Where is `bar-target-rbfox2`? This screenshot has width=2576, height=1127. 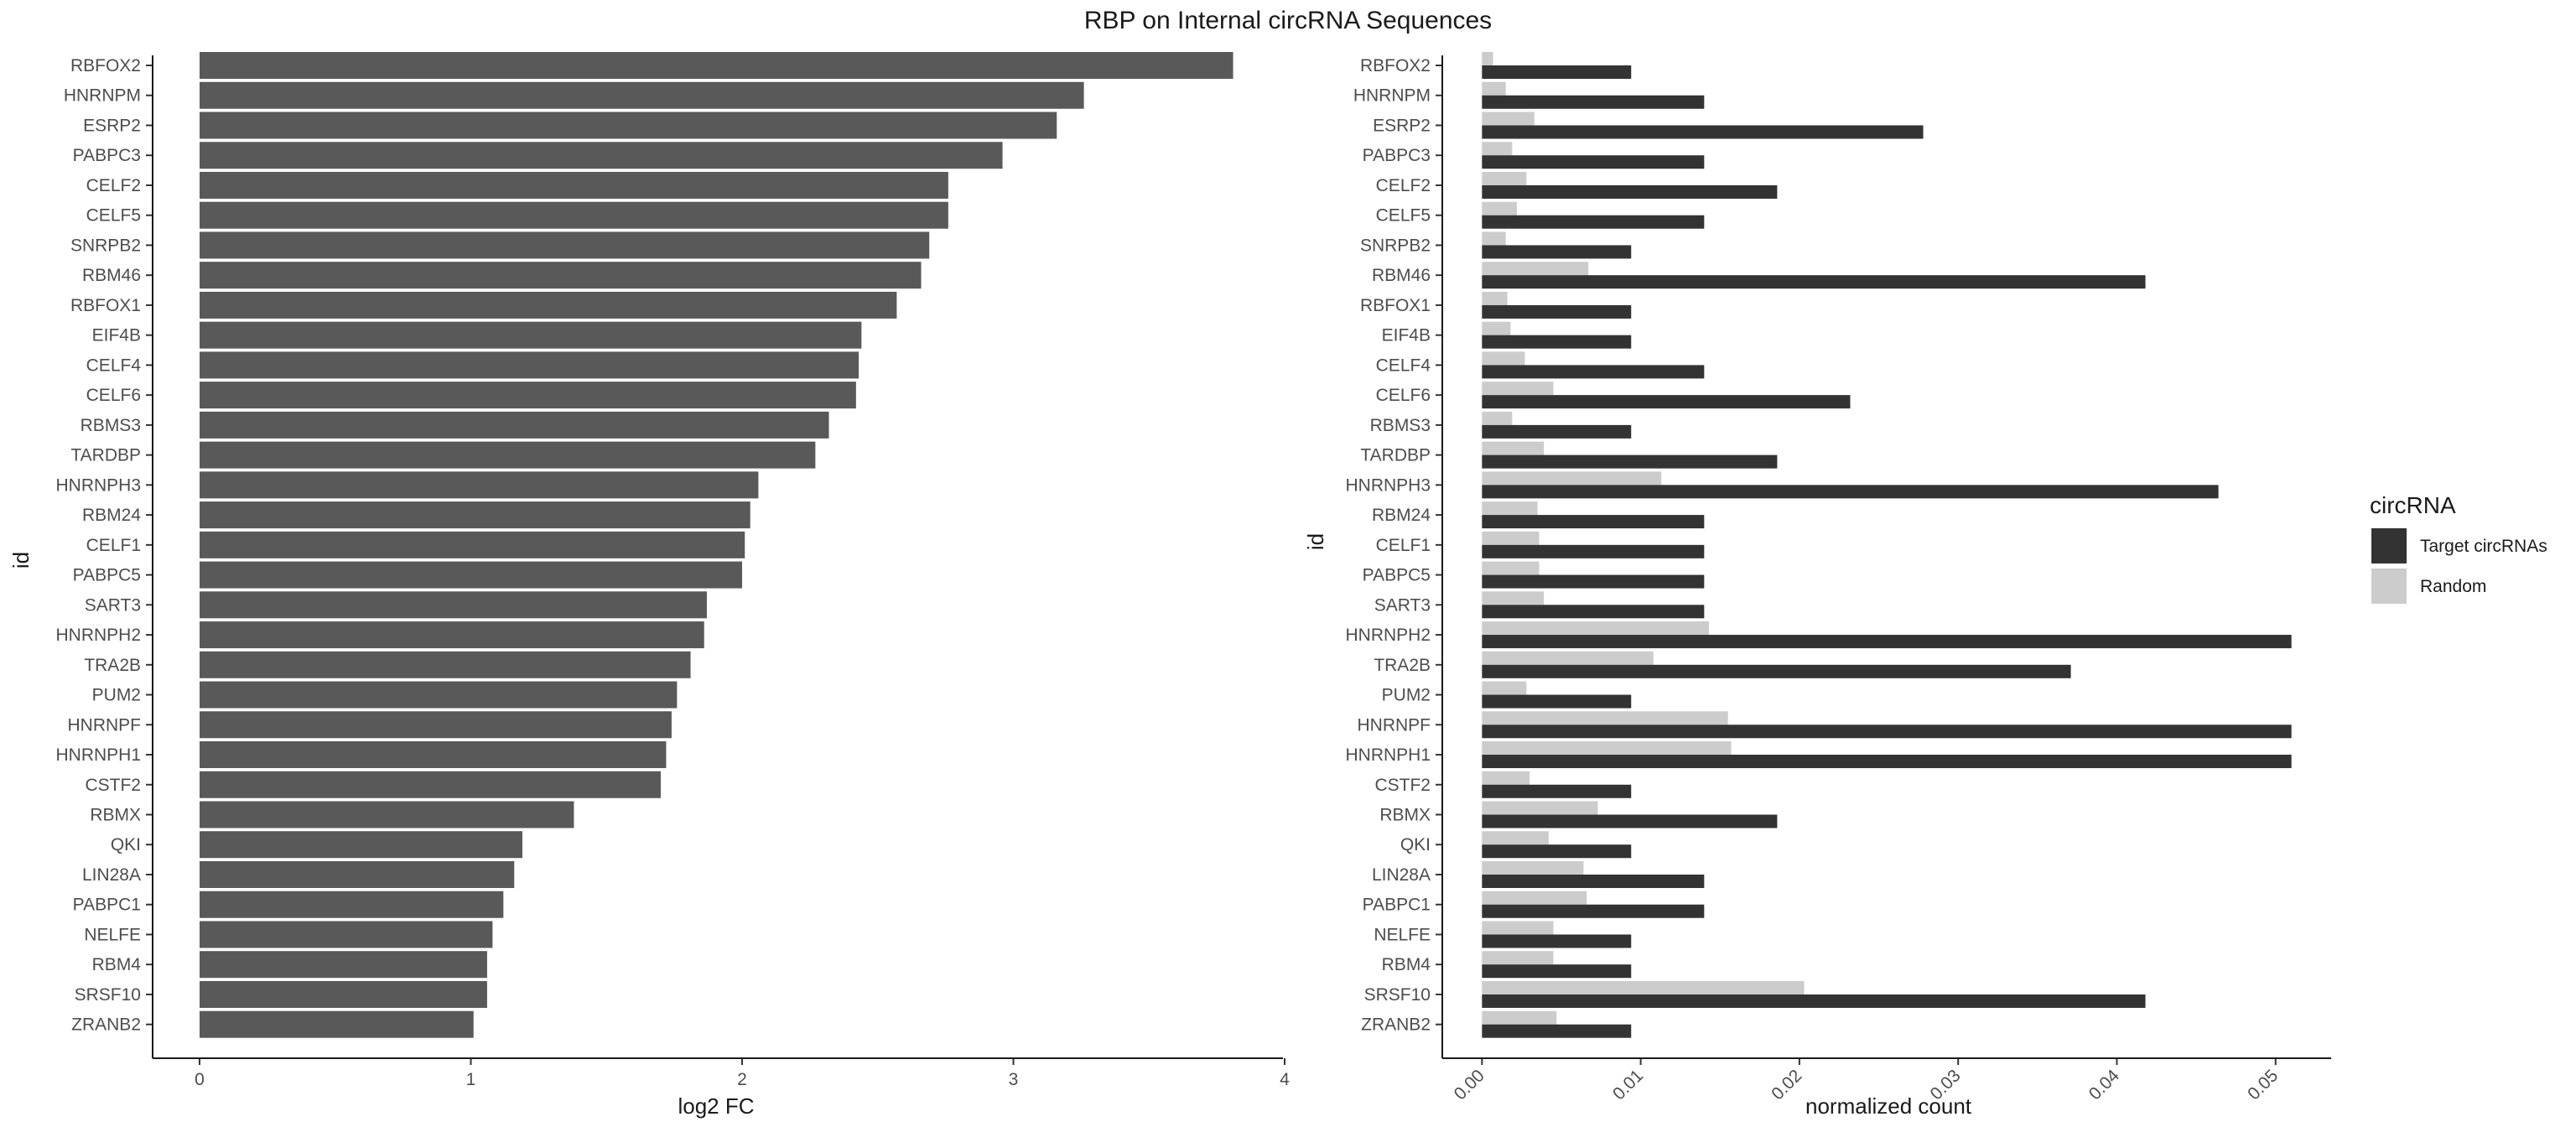 bar-target-rbfox2 is located at coordinates (1557, 72).